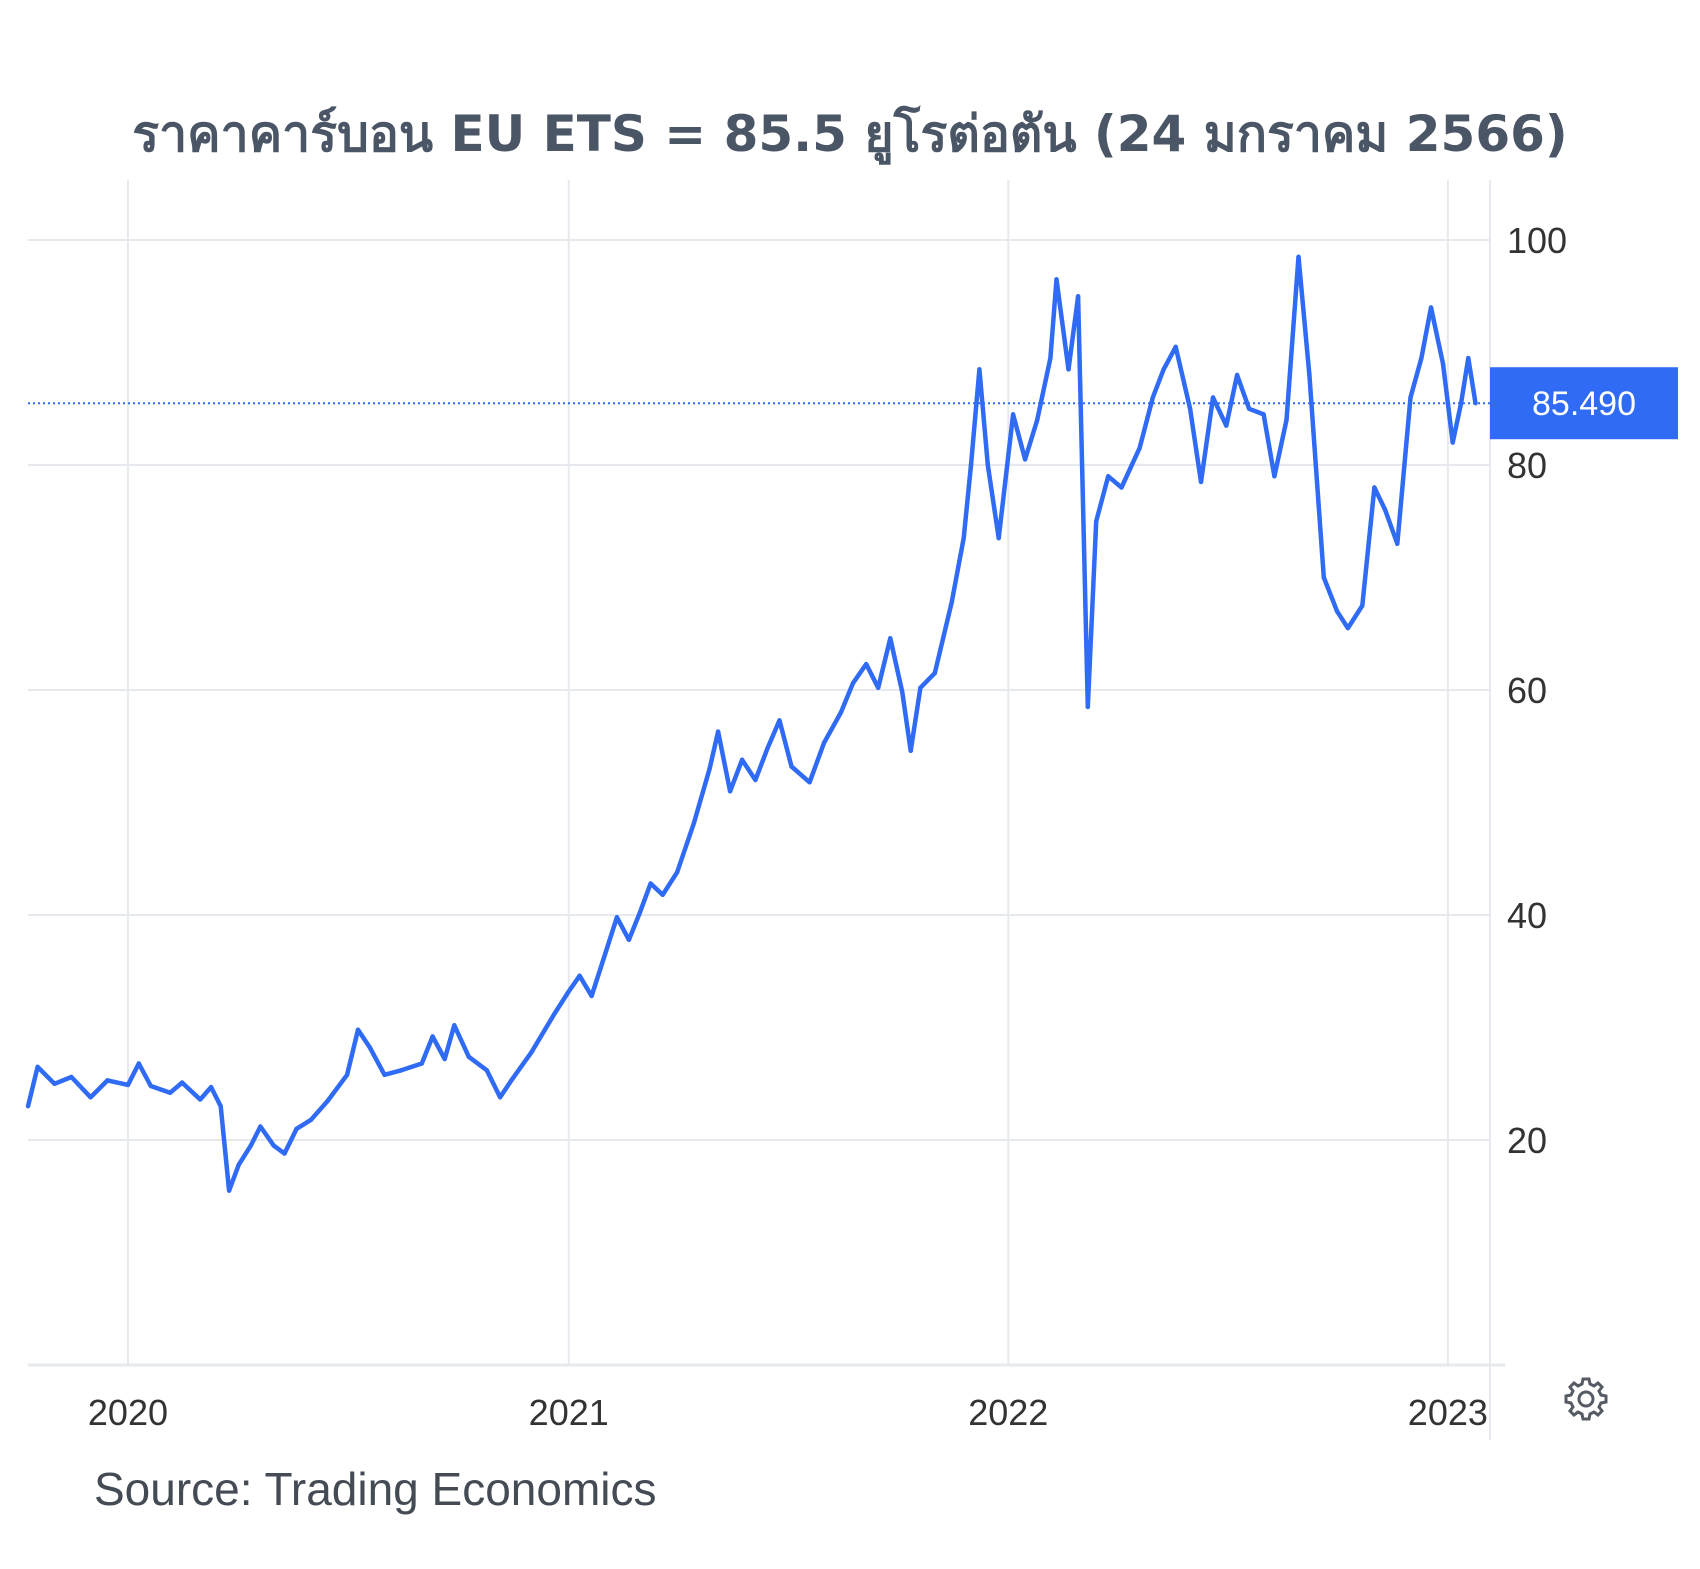 The height and width of the screenshot is (1569, 1700). I want to click on y-axis-labels: 20 40 60 80 100, so click(1537, 690).